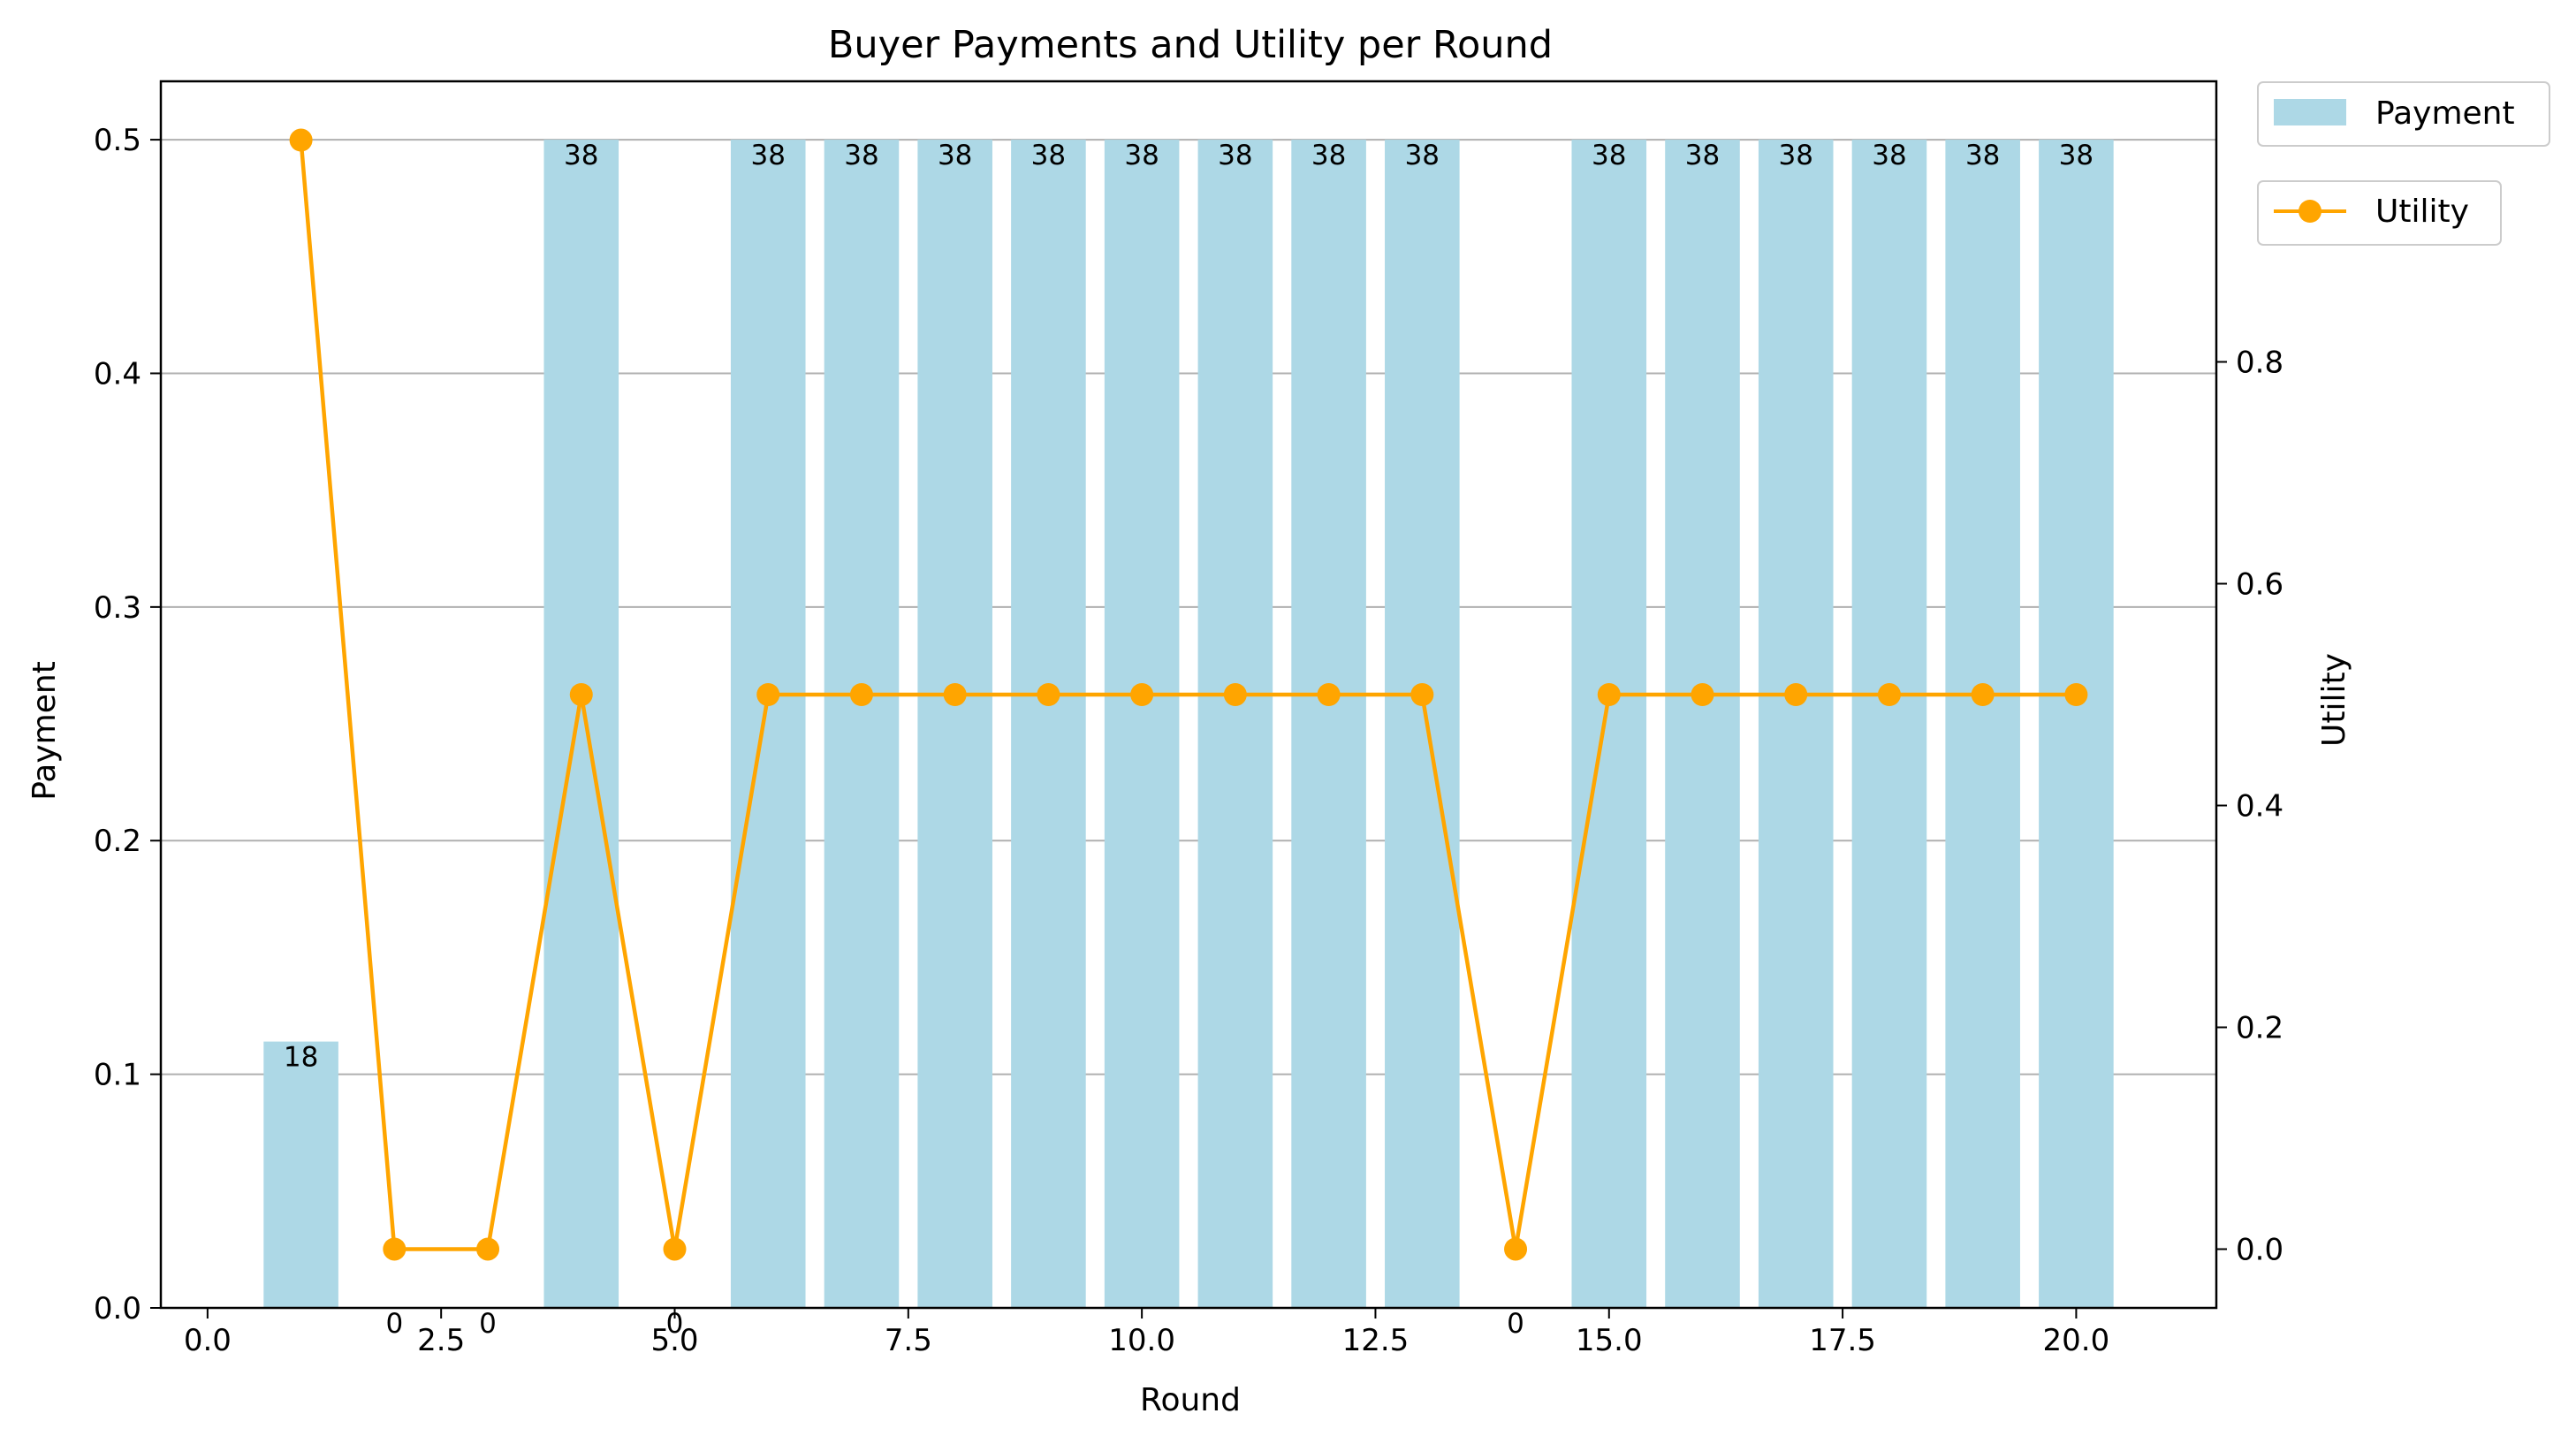  What do you see at coordinates (488, 1324) in the screenshot?
I see `payment-bar-label-3: 0` at bounding box center [488, 1324].